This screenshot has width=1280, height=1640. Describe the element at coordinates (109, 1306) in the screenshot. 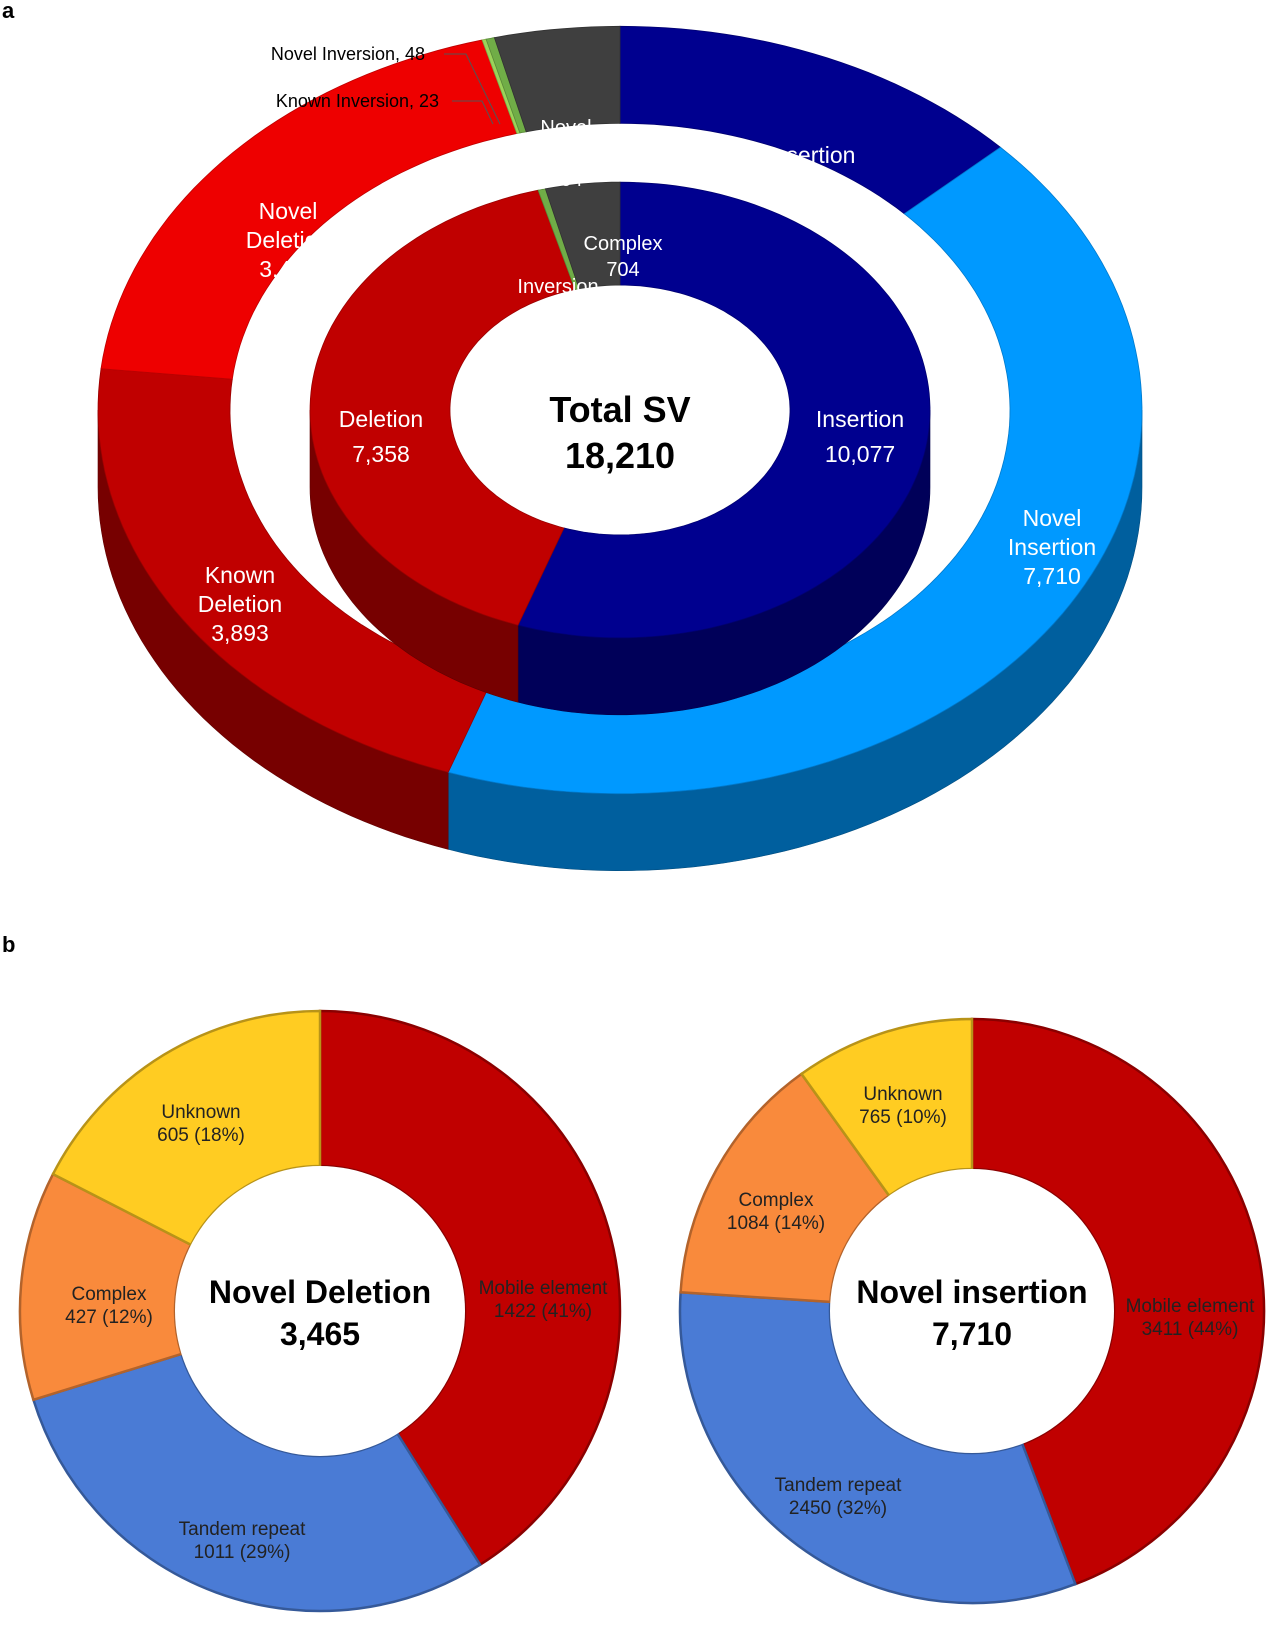

I see `label-complex: Complex 427 (12%)` at that location.